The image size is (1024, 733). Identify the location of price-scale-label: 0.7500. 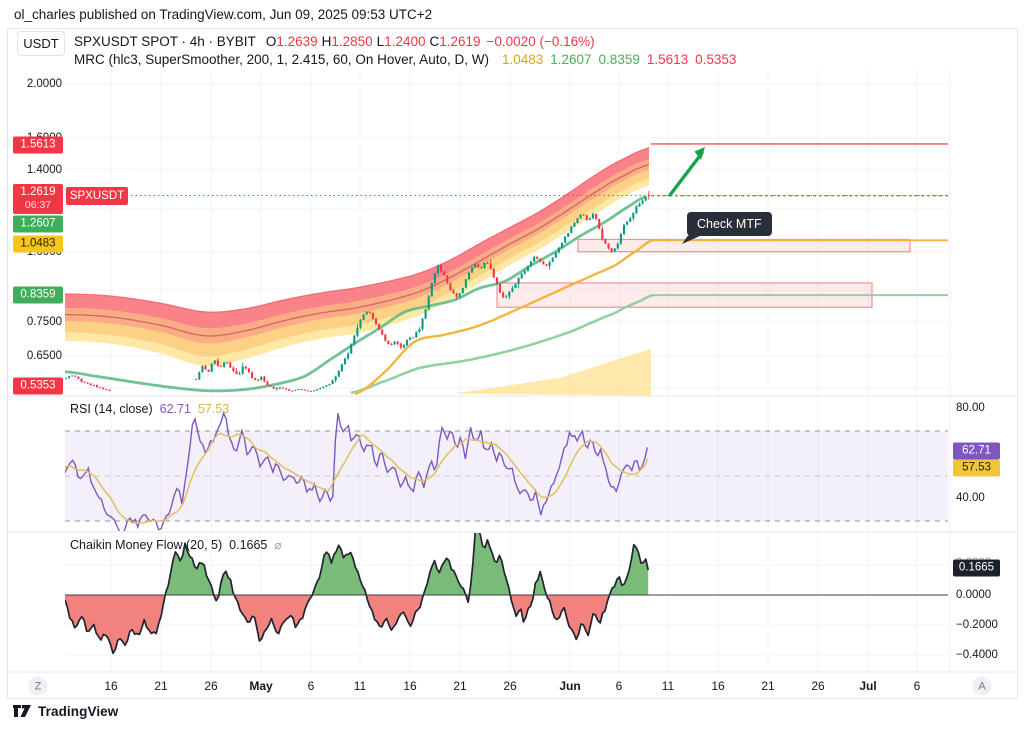
(44, 322).